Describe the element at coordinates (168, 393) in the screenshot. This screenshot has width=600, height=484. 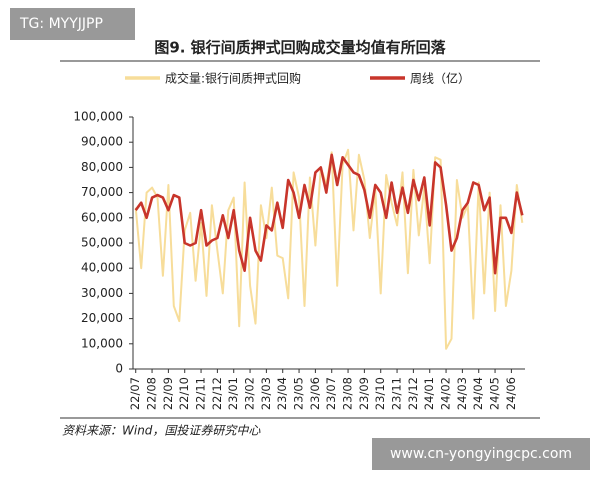
I see `x-tick-label: 22/09` at that location.